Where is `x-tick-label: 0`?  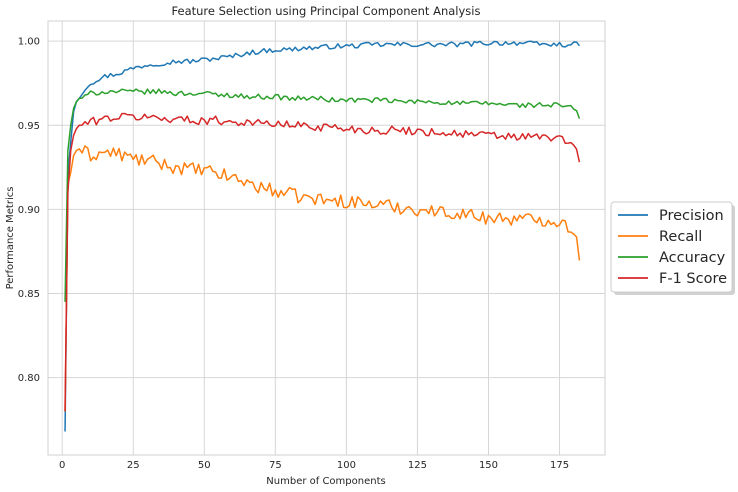
x-tick-label: 0 is located at coordinates (62, 465).